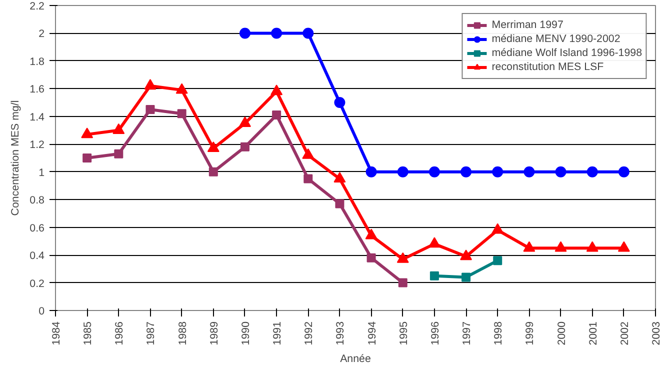 This screenshot has width=668, height=374. I want to click on y-tick-label: 1.6, so click(37, 90).